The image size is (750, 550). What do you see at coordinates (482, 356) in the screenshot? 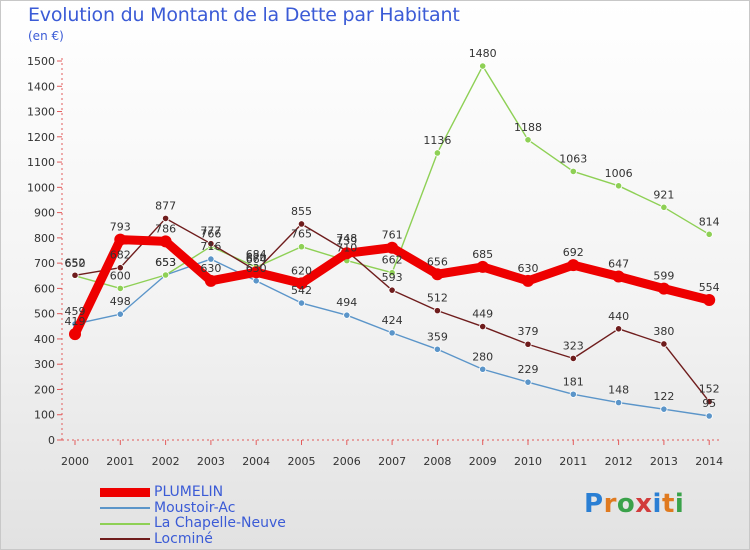
I see `data-label-moustoir-ac: 280` at bounding box center [482, 356].